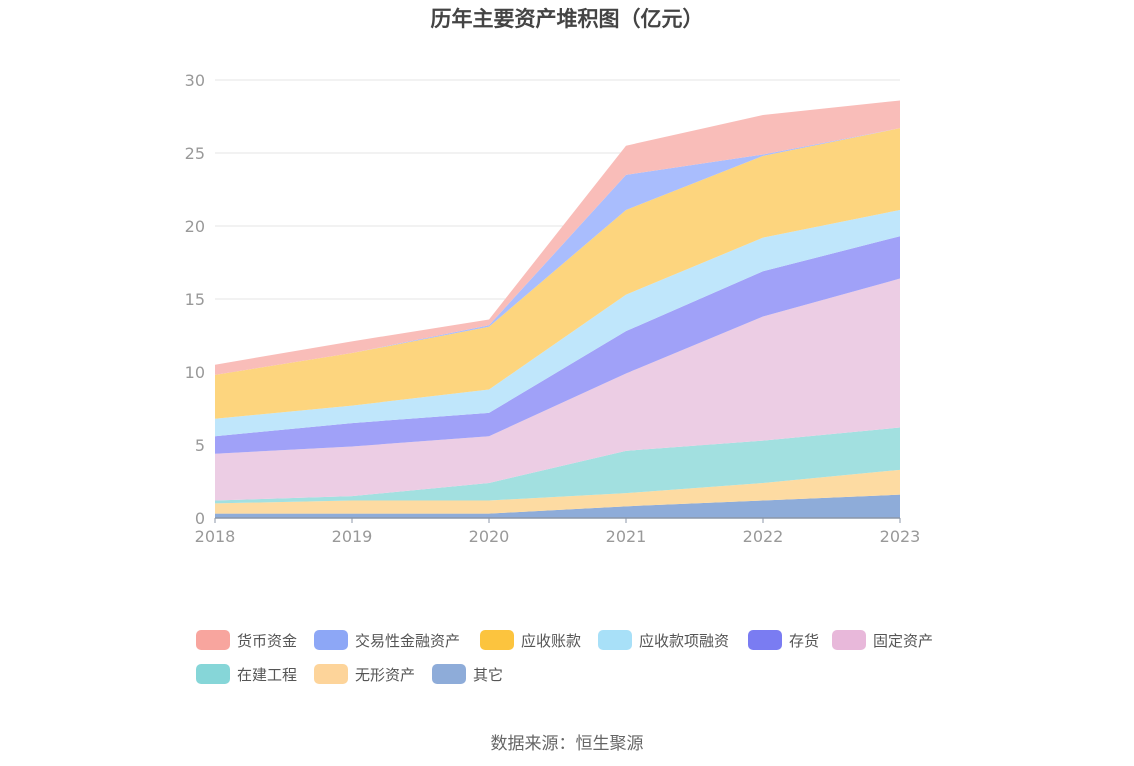 This screenshot has width=1134, height=766. Describe the element at coordinates (195, 80) in the screenshot. I see `y-tick-label: 30` at that location.